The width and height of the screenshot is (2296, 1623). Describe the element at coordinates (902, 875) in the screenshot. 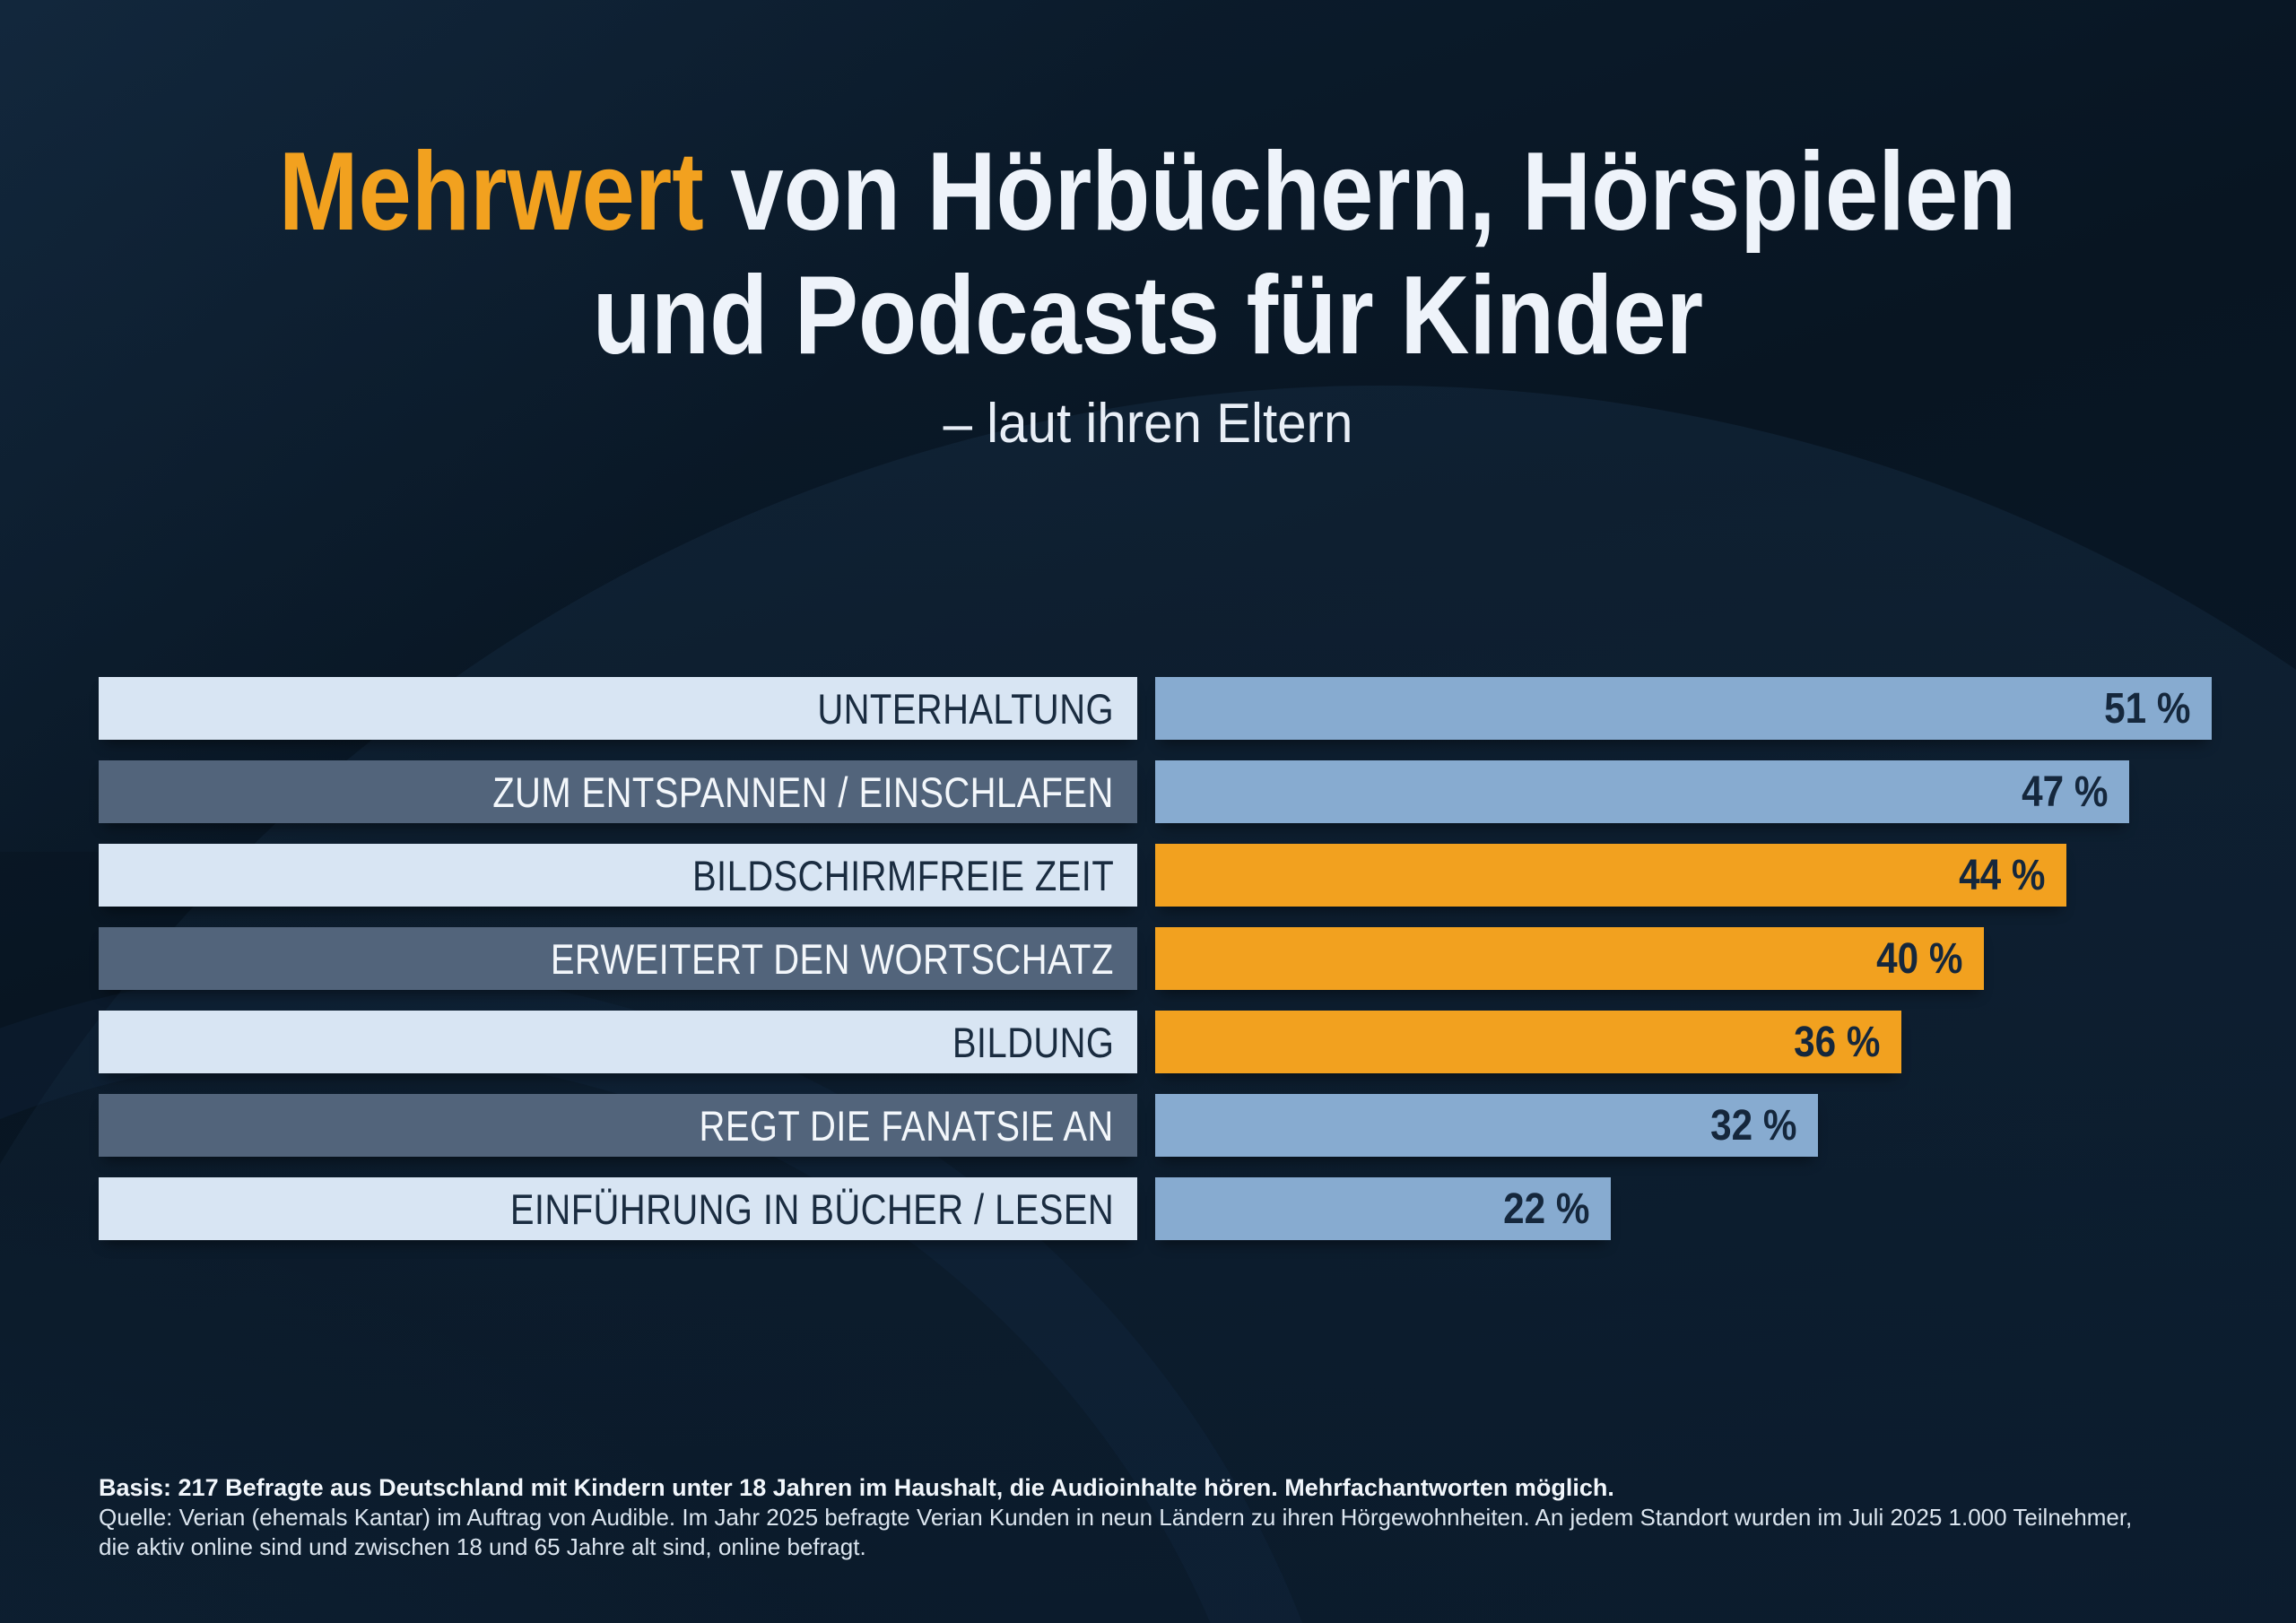

I see `row-label: BILDSCHIRMFREIE ZEIT` at that location.